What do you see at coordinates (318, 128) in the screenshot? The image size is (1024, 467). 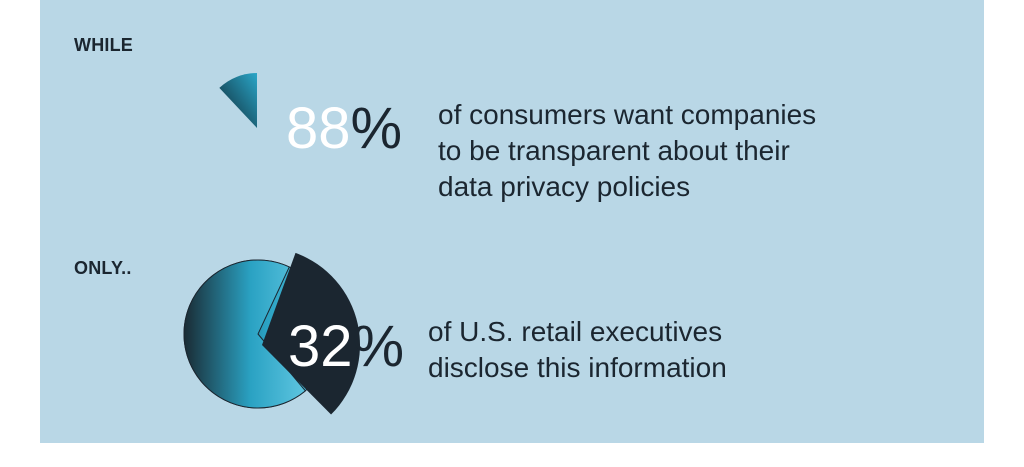 I see `percent-number: 88` at bounding box center [318, 128].